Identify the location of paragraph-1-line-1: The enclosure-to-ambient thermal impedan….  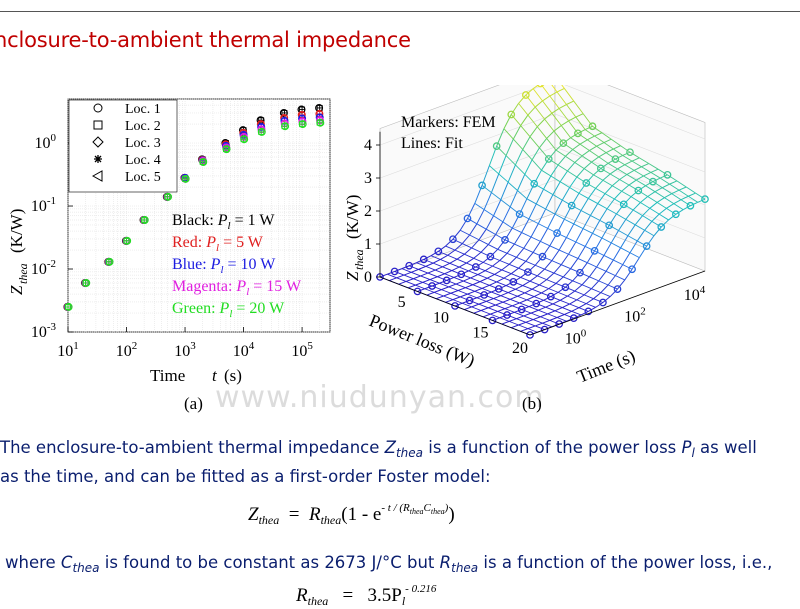
(378, 449).